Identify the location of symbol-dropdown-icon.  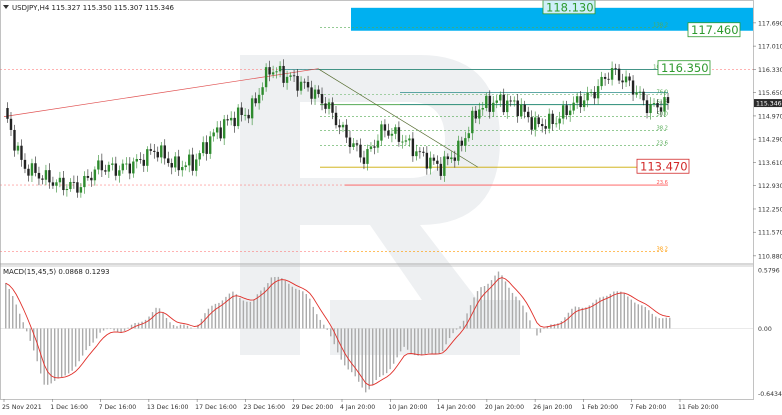
(6, 7).